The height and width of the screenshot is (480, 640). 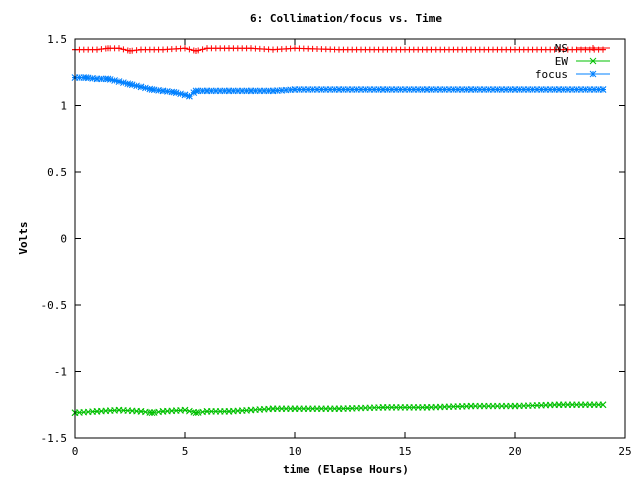 I want to click on series-ew, so click(x=339, y=409).